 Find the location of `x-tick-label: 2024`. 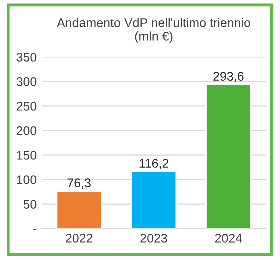

x-tick-label: 2024 is located at coordinates (228, 238).